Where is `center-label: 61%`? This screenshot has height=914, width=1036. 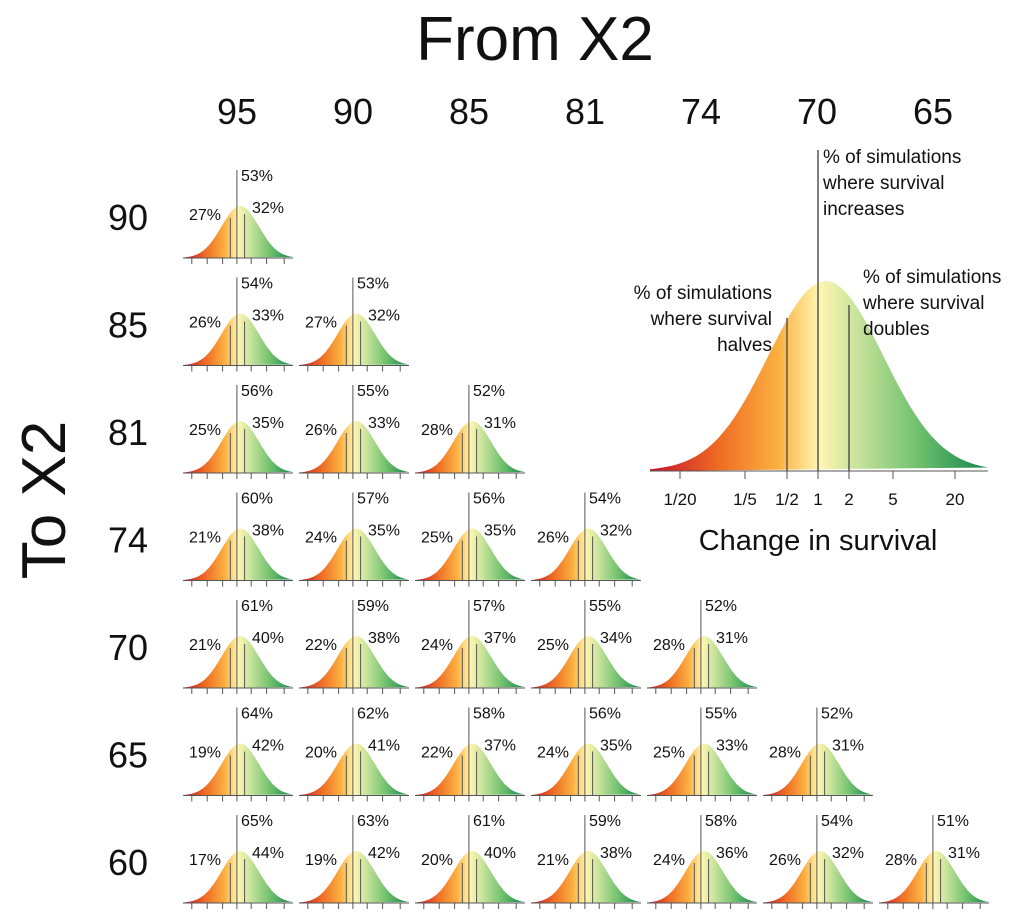
center-label: 61% is located at coordinates (257, 606).